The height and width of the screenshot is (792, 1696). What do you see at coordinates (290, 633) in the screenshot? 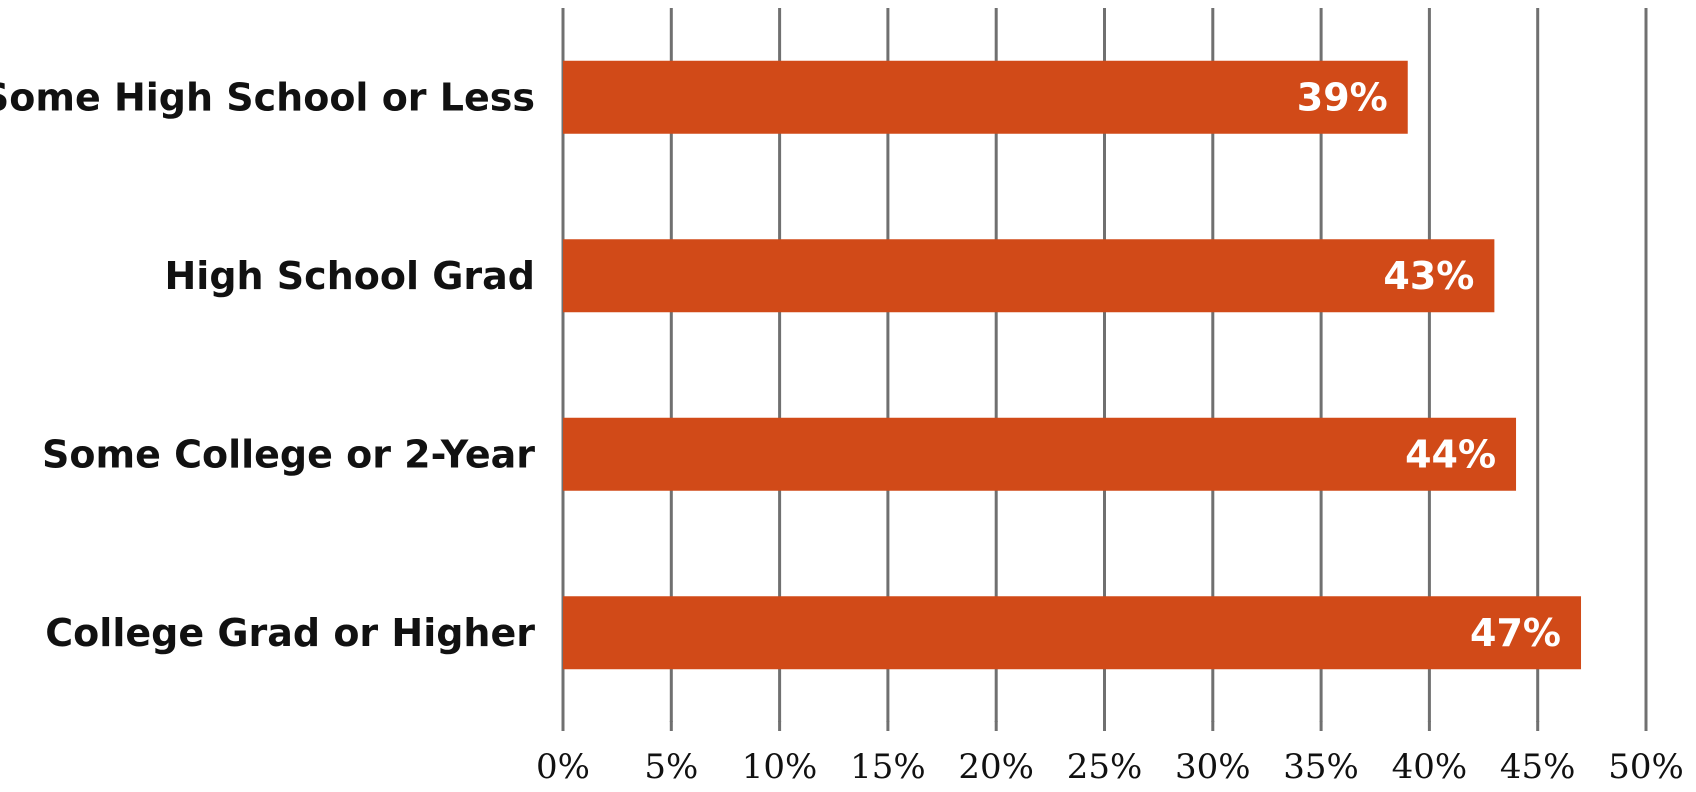
I see `category-label: College Grad or Higher` at bounding box center [290, 633].